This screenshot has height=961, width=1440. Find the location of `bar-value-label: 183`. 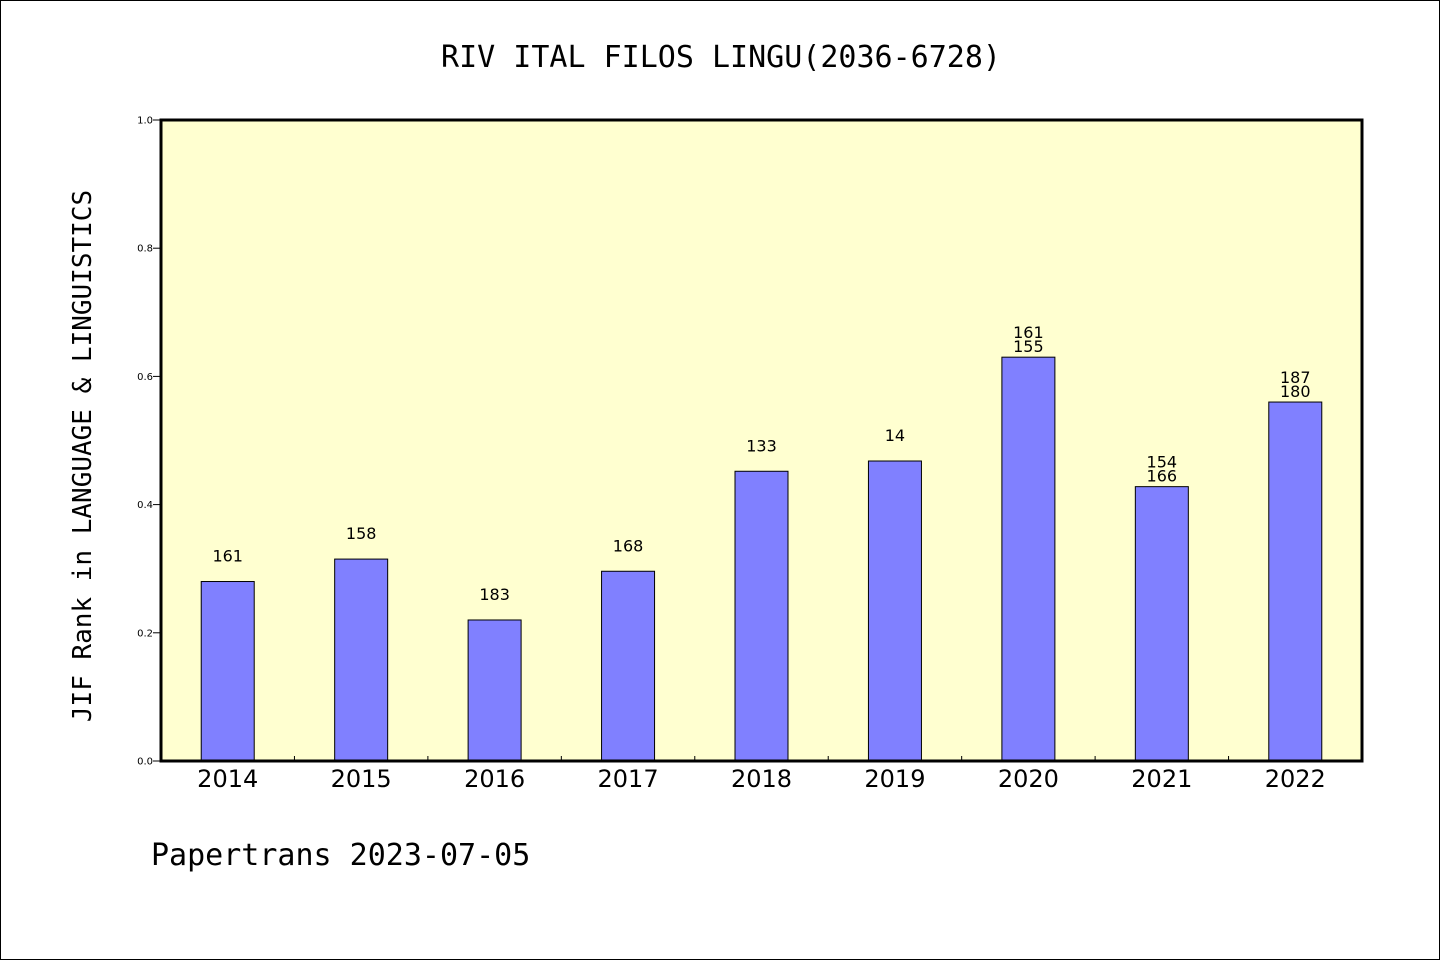

bar-value-label: 183 is located at coordinates (494, 594).